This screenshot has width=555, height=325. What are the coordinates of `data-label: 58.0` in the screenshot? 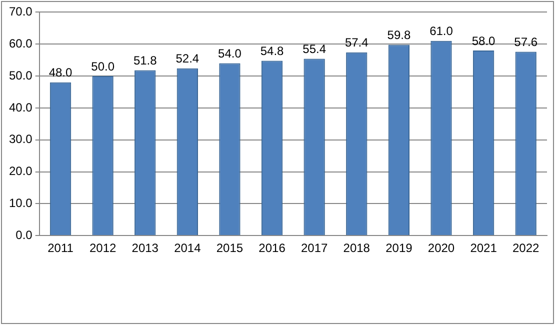 It's located at (484, 41).